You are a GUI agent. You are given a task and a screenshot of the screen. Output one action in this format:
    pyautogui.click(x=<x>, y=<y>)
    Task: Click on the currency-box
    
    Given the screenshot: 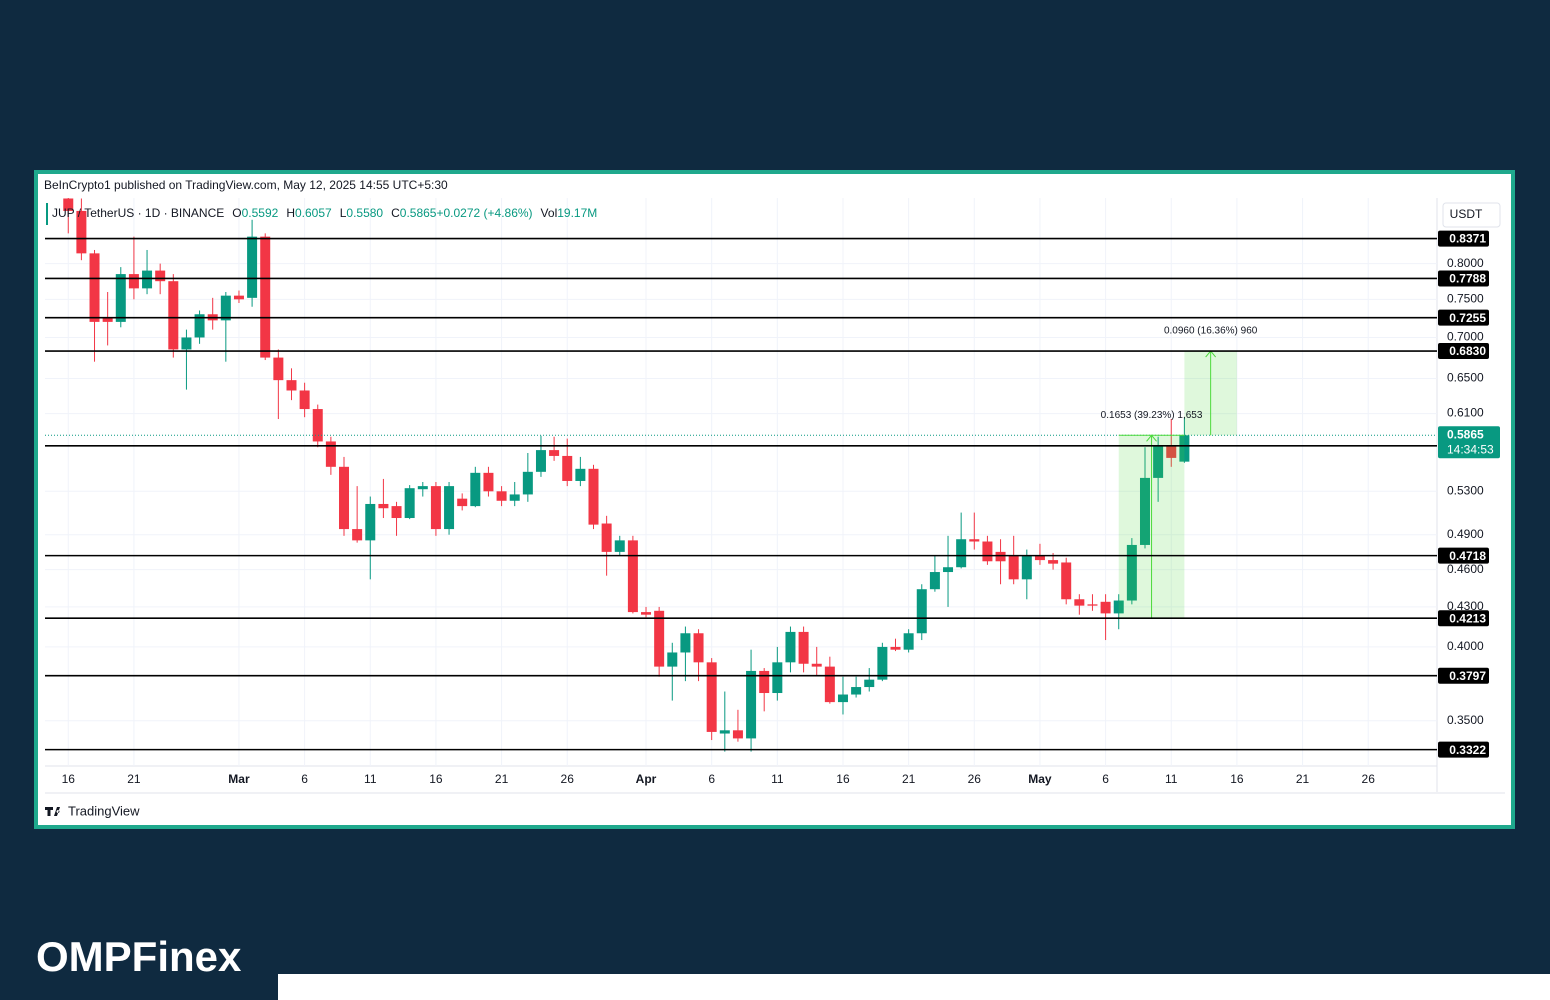 What is the action you would take?
    pyautogui.click(x=1471, y=215)
    